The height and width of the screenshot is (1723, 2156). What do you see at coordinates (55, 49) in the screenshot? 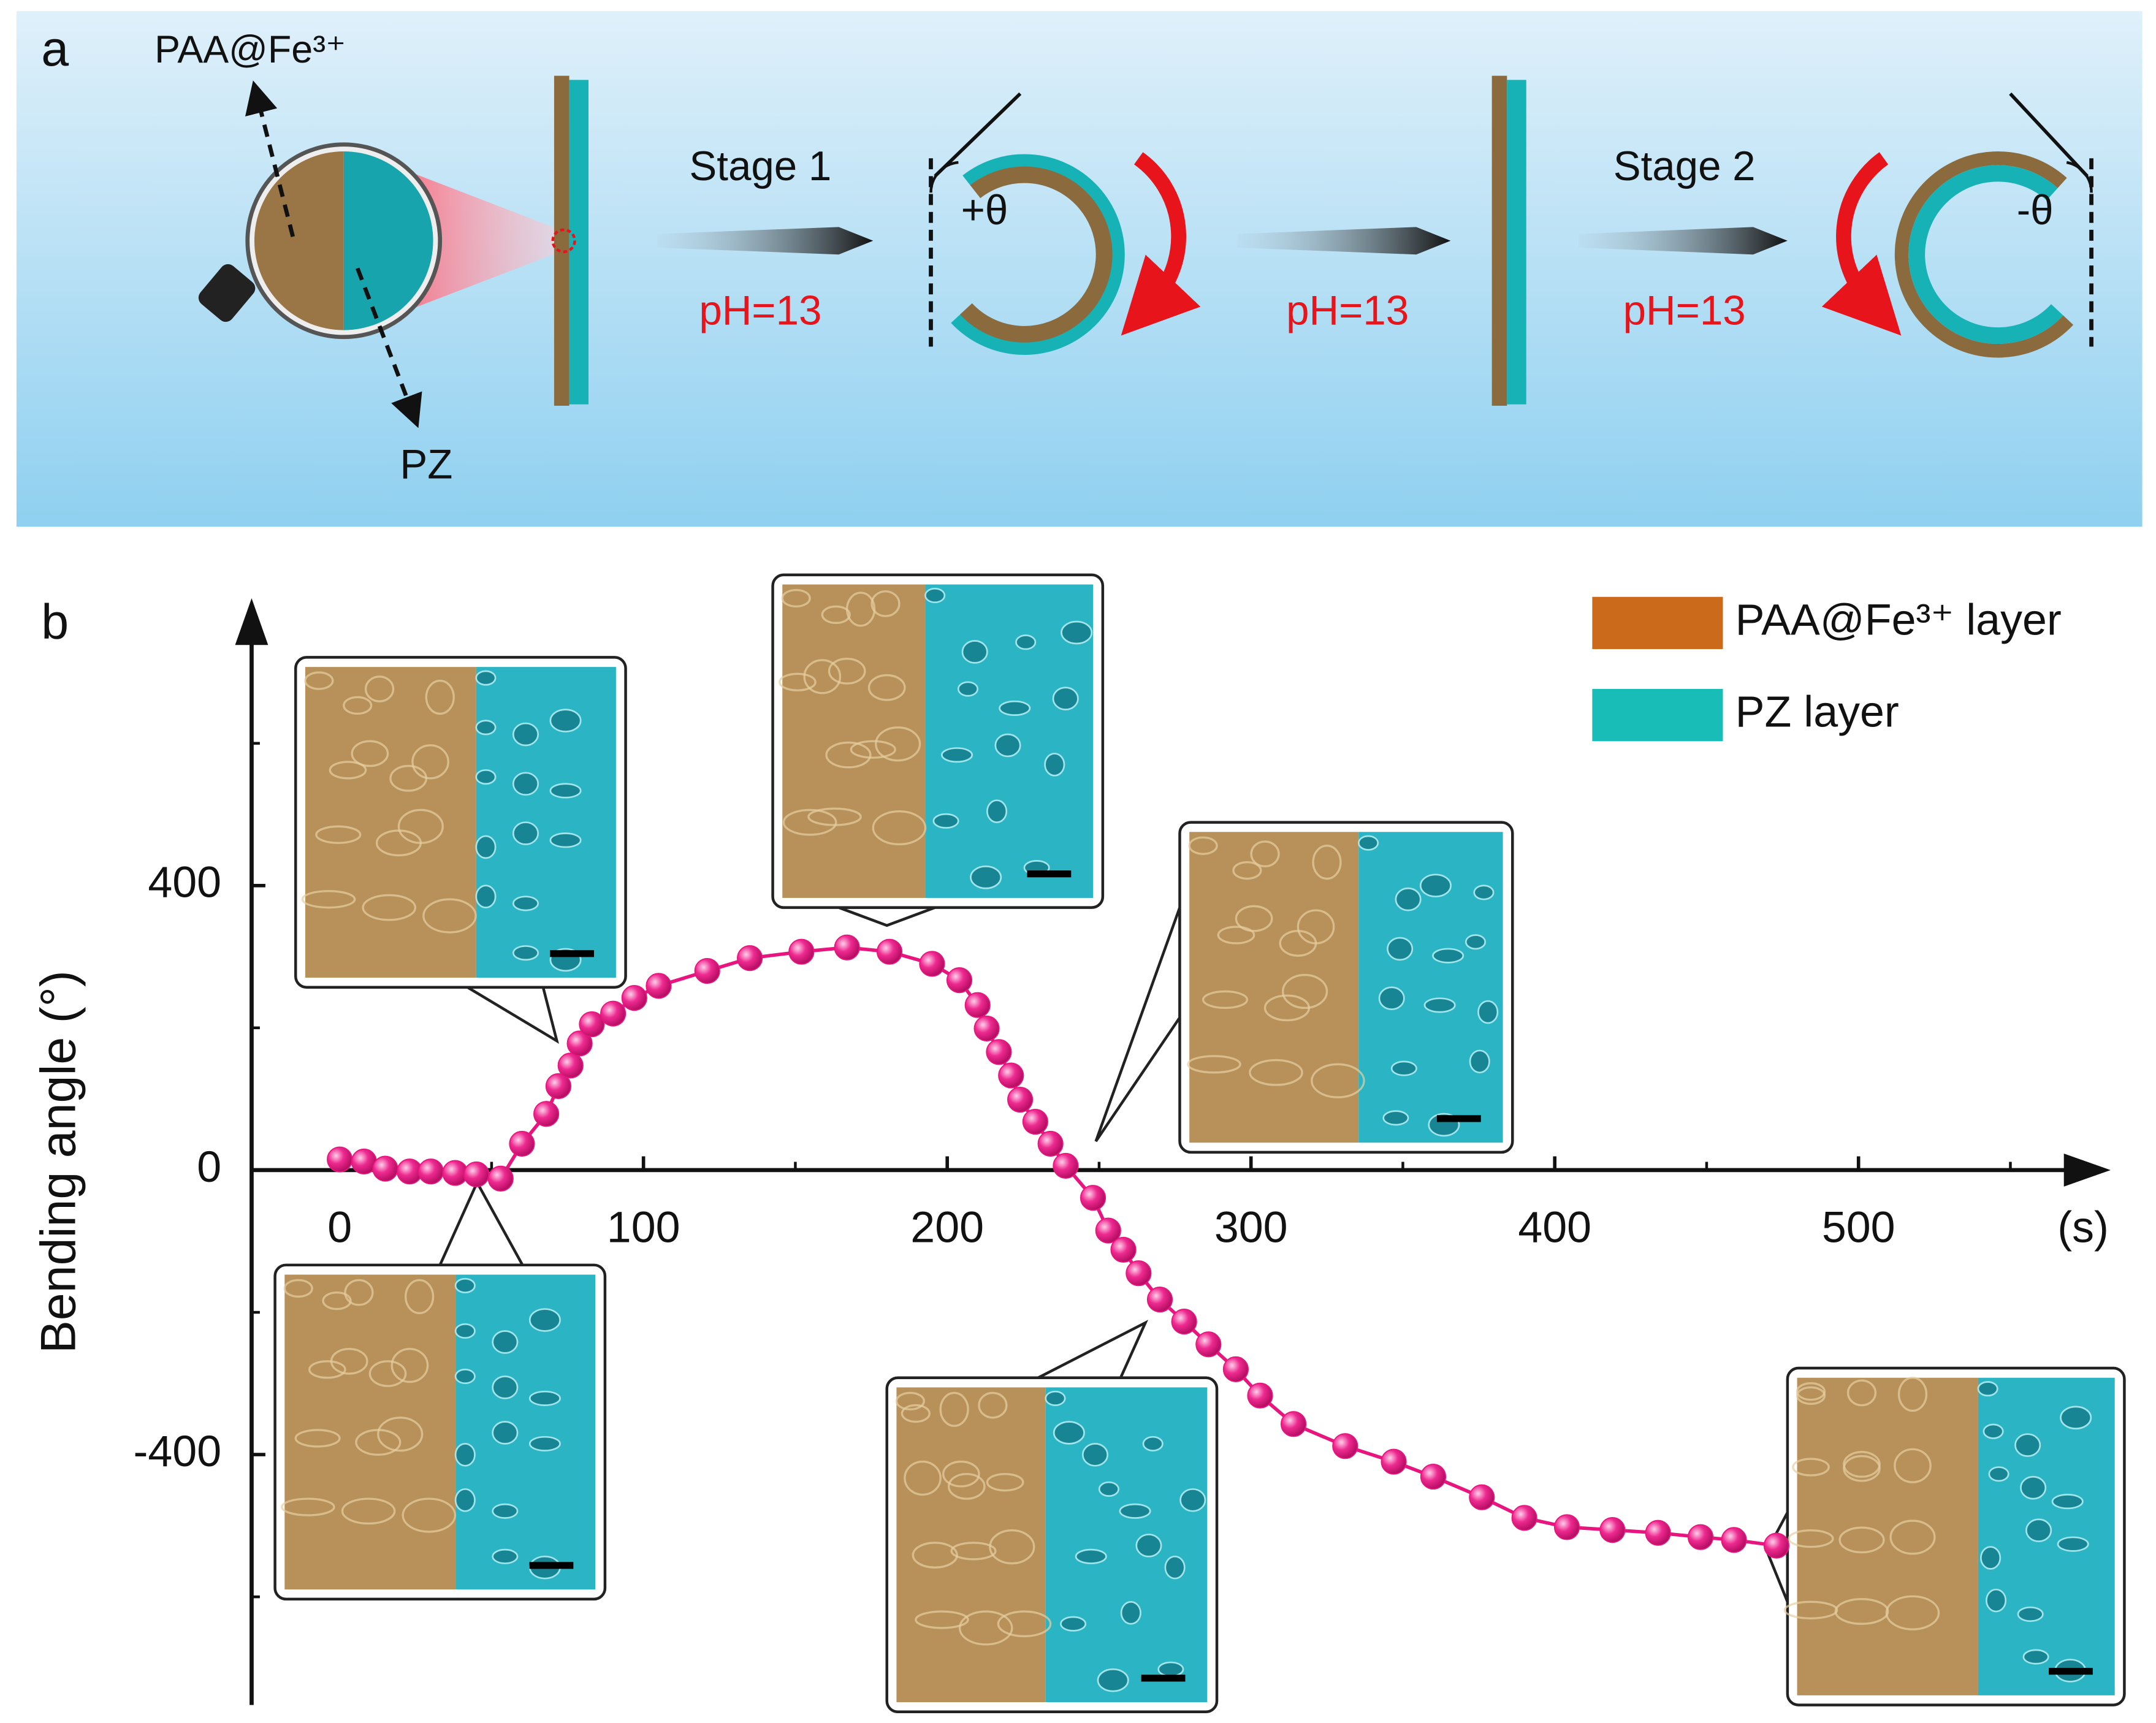
I see `panel-label: a` at bounding box center [55, 49].